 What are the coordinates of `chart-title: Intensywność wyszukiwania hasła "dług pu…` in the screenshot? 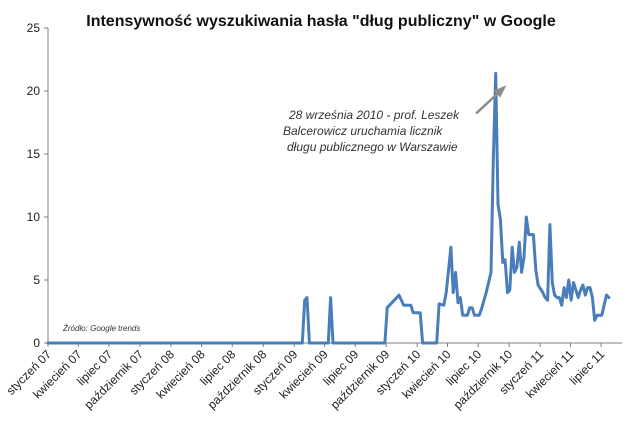 It's located at (321, 21).